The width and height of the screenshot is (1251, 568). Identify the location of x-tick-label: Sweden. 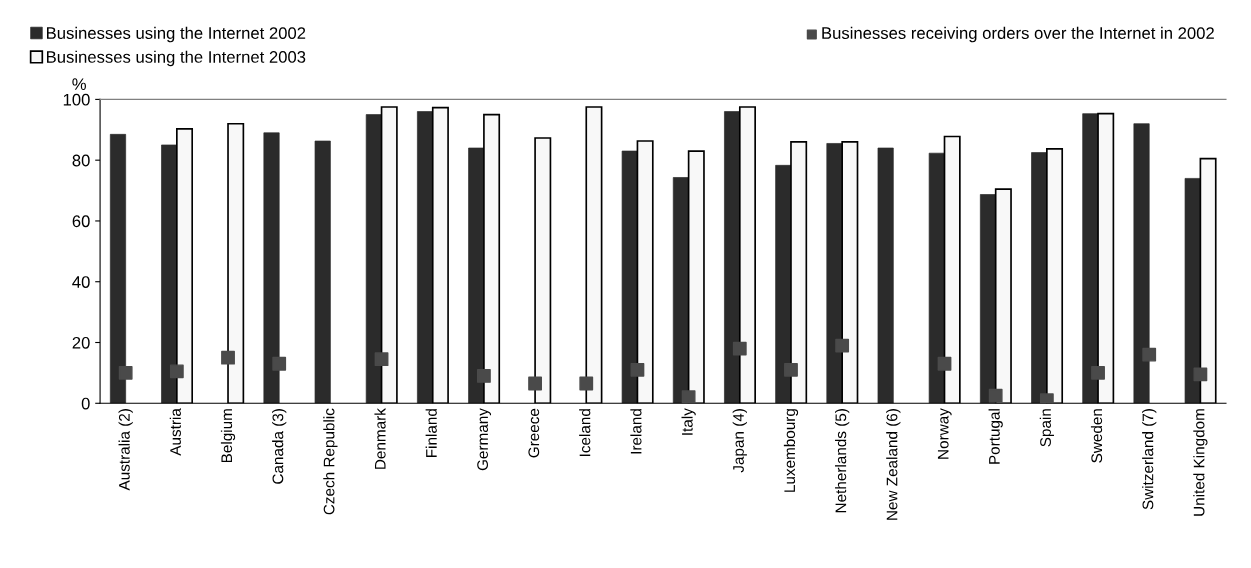
(1096, 436).